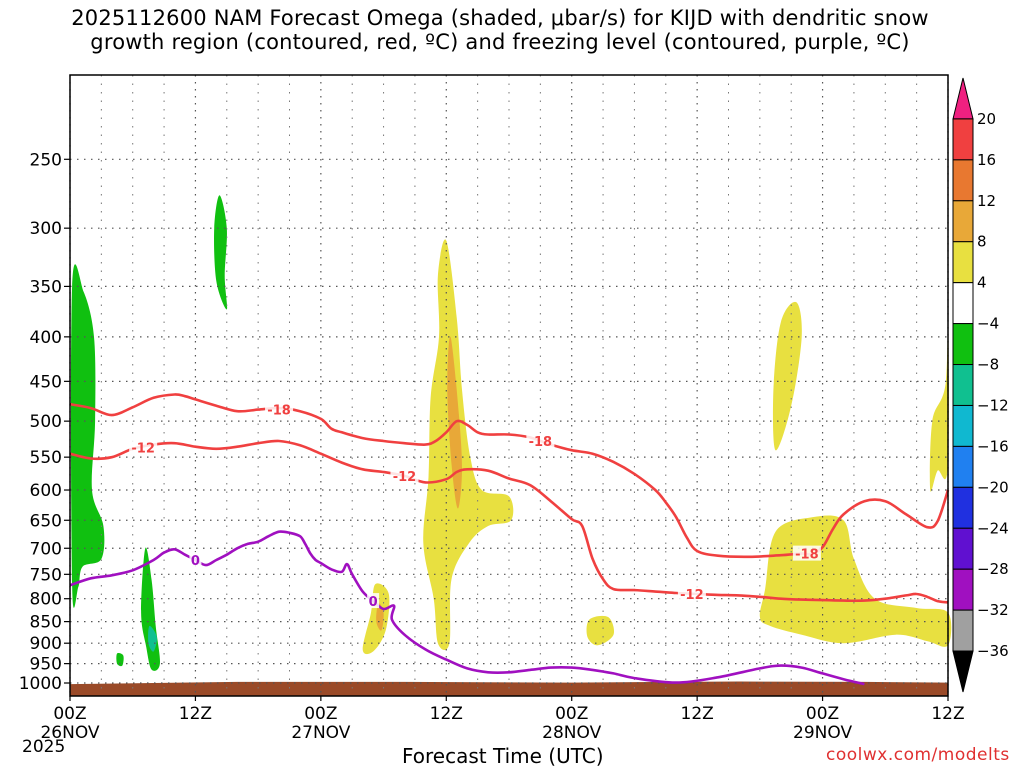 Image resolution: width=1024 pixels, height=768 pixels. What do you see at coordinates (69, 714) in the screenshot?
I see `x-tick-label-0: 00Z` at bounding box center [69, 714].